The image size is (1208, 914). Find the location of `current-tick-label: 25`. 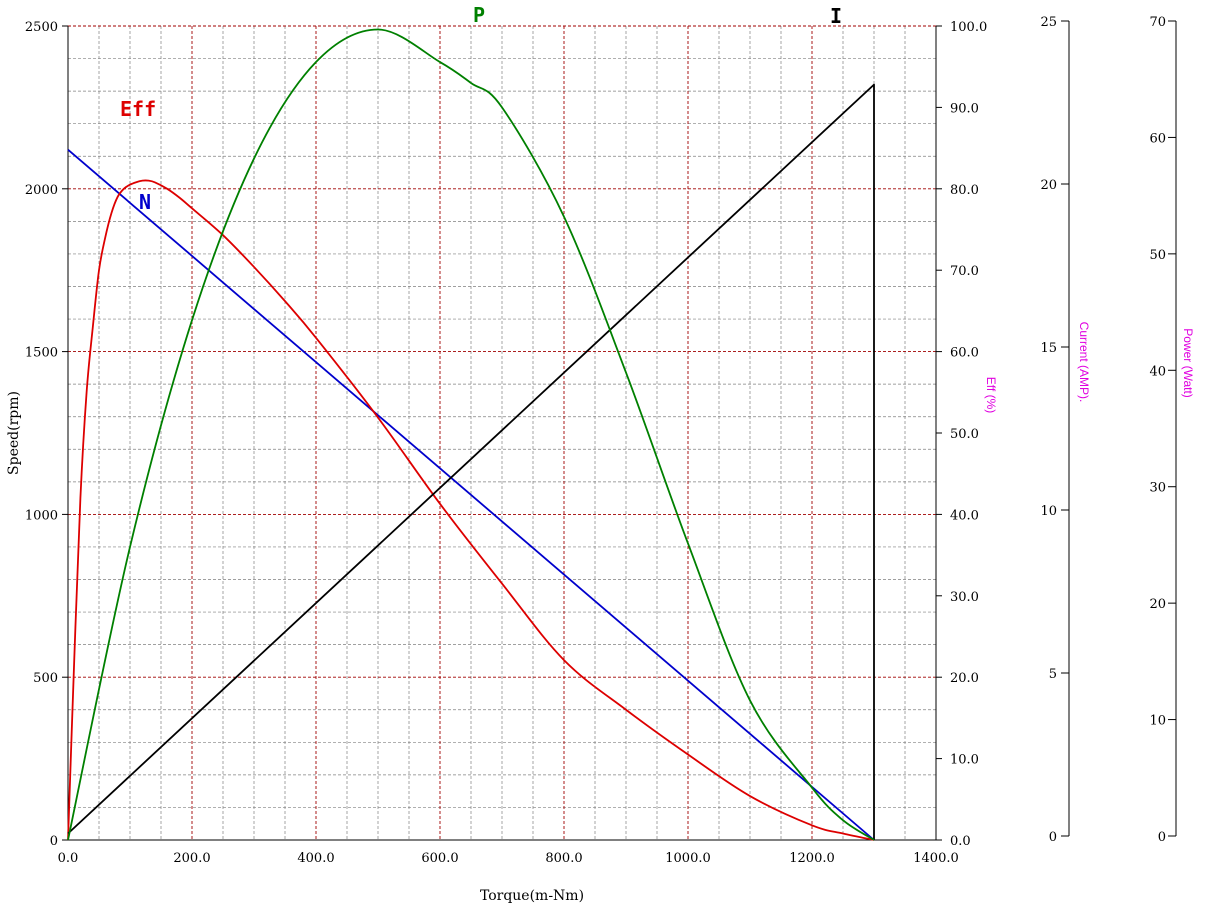

current-tick-label: 25 is located at coordinates (1048, 22).